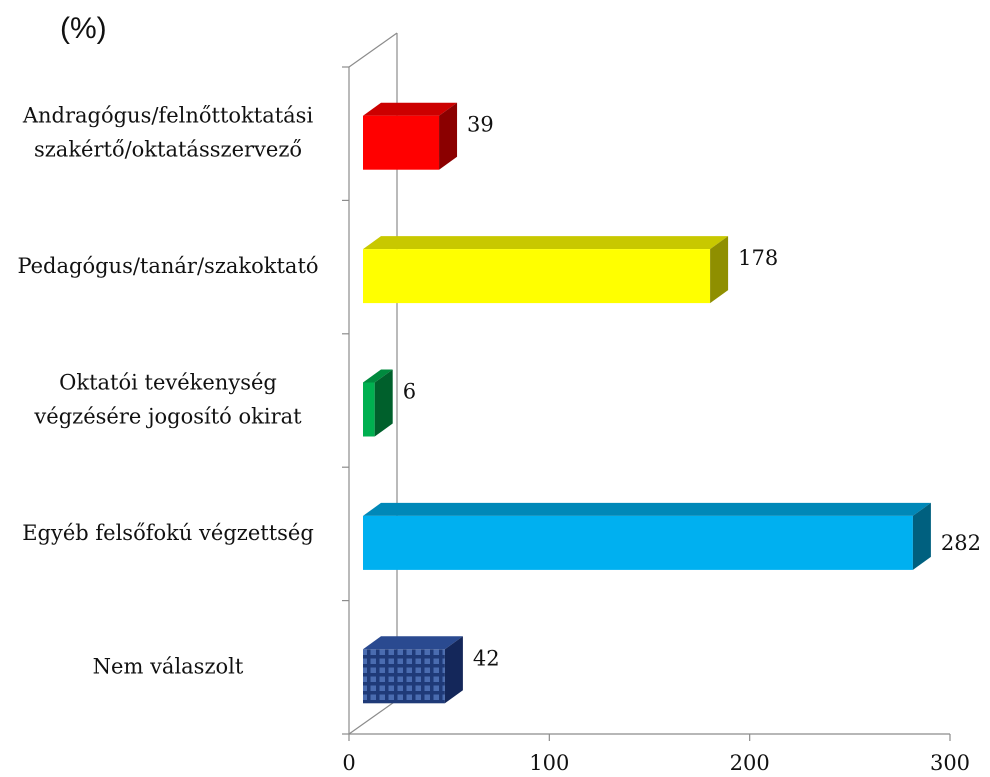 This screenshot has width=990, height=777. I want to click on value-label: 282, so click(961, 543).